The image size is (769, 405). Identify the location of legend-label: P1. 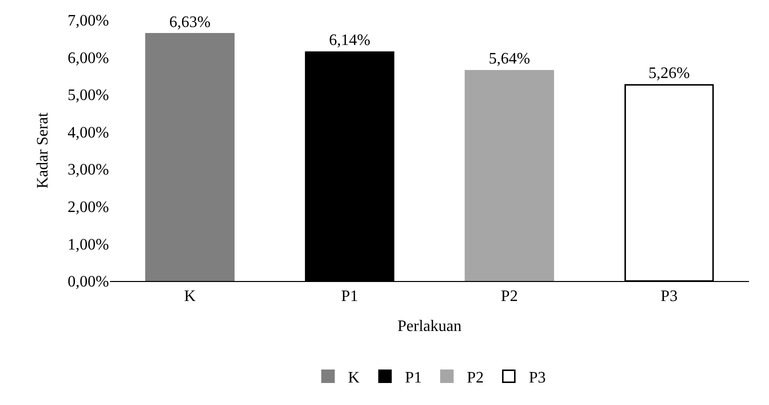
(413, 377).